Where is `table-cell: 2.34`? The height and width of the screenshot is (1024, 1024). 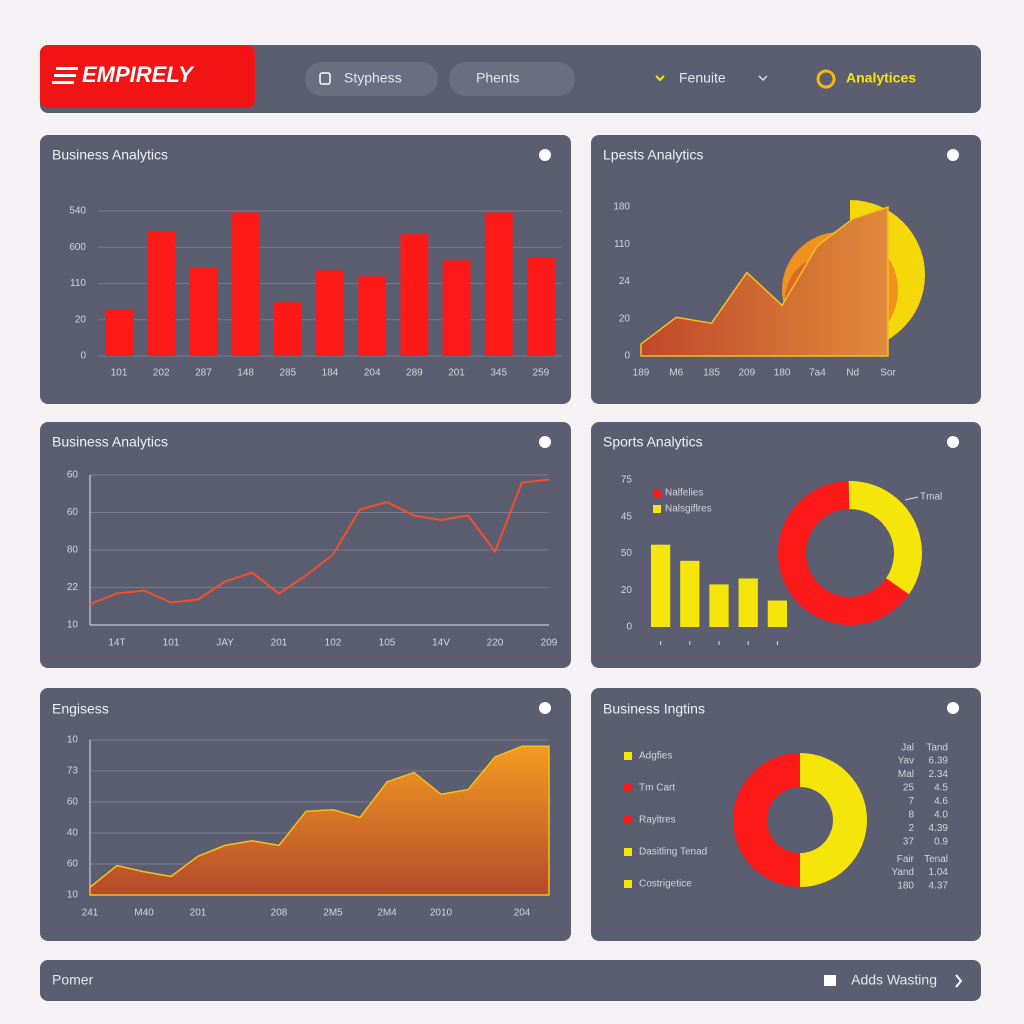
table-cell: 2.34 is located at coordinates (939, 774).